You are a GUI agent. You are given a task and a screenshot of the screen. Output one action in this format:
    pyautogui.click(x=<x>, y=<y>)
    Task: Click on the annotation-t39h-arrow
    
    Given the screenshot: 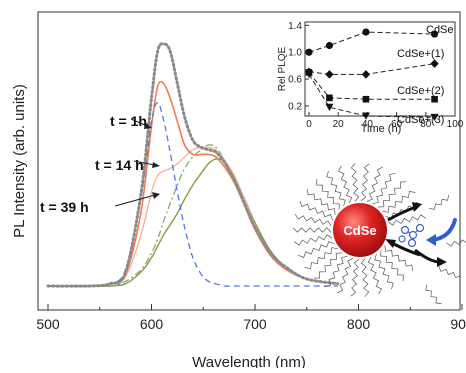 What is the action you would take?
    pyautogui.click(x=135, y=200)
    